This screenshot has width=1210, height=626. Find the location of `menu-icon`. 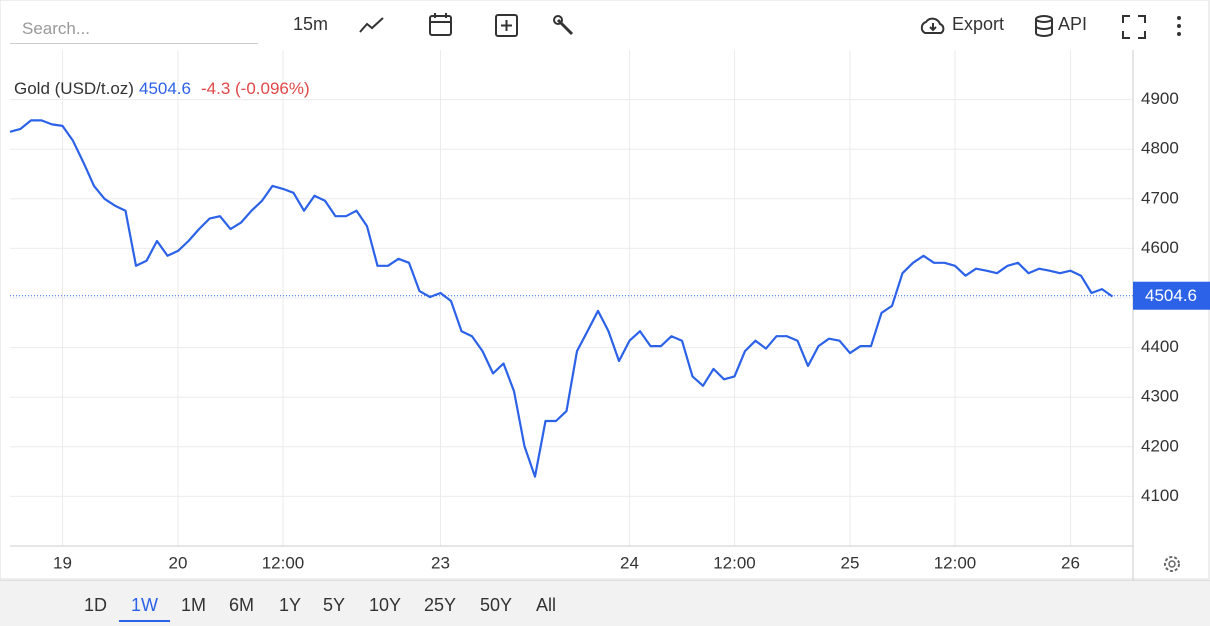

menu-icon is located at coordinates (1179, 27).